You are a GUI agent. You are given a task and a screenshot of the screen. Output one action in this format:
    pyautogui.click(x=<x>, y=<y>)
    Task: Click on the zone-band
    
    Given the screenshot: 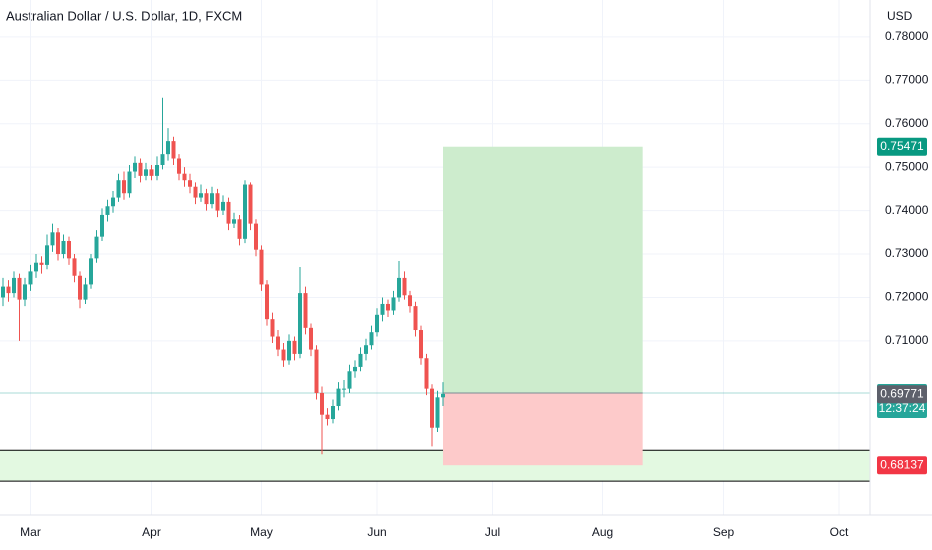 What is the action you would take?
    pyautogui.click(x=435, y=466)
    